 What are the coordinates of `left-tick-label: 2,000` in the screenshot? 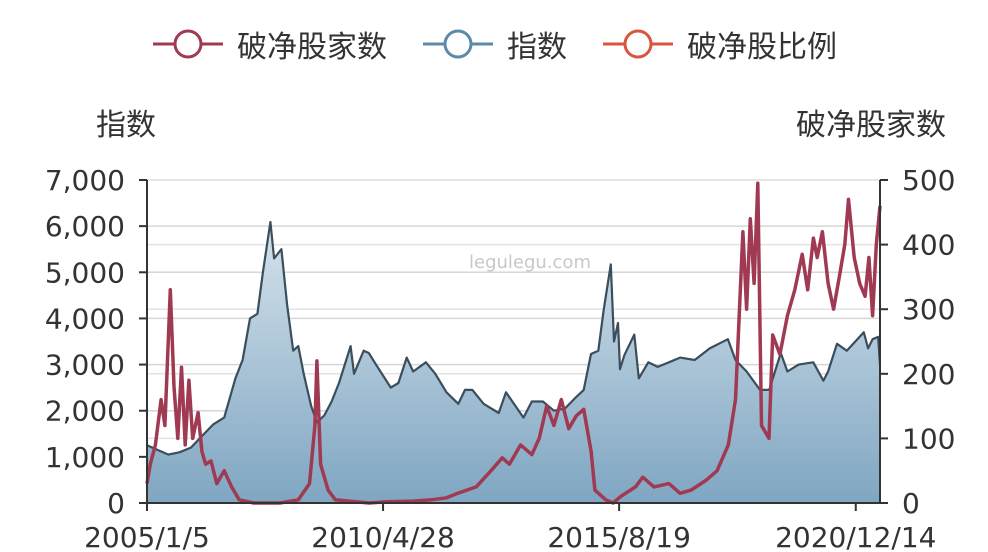 It's located at (85, 411).